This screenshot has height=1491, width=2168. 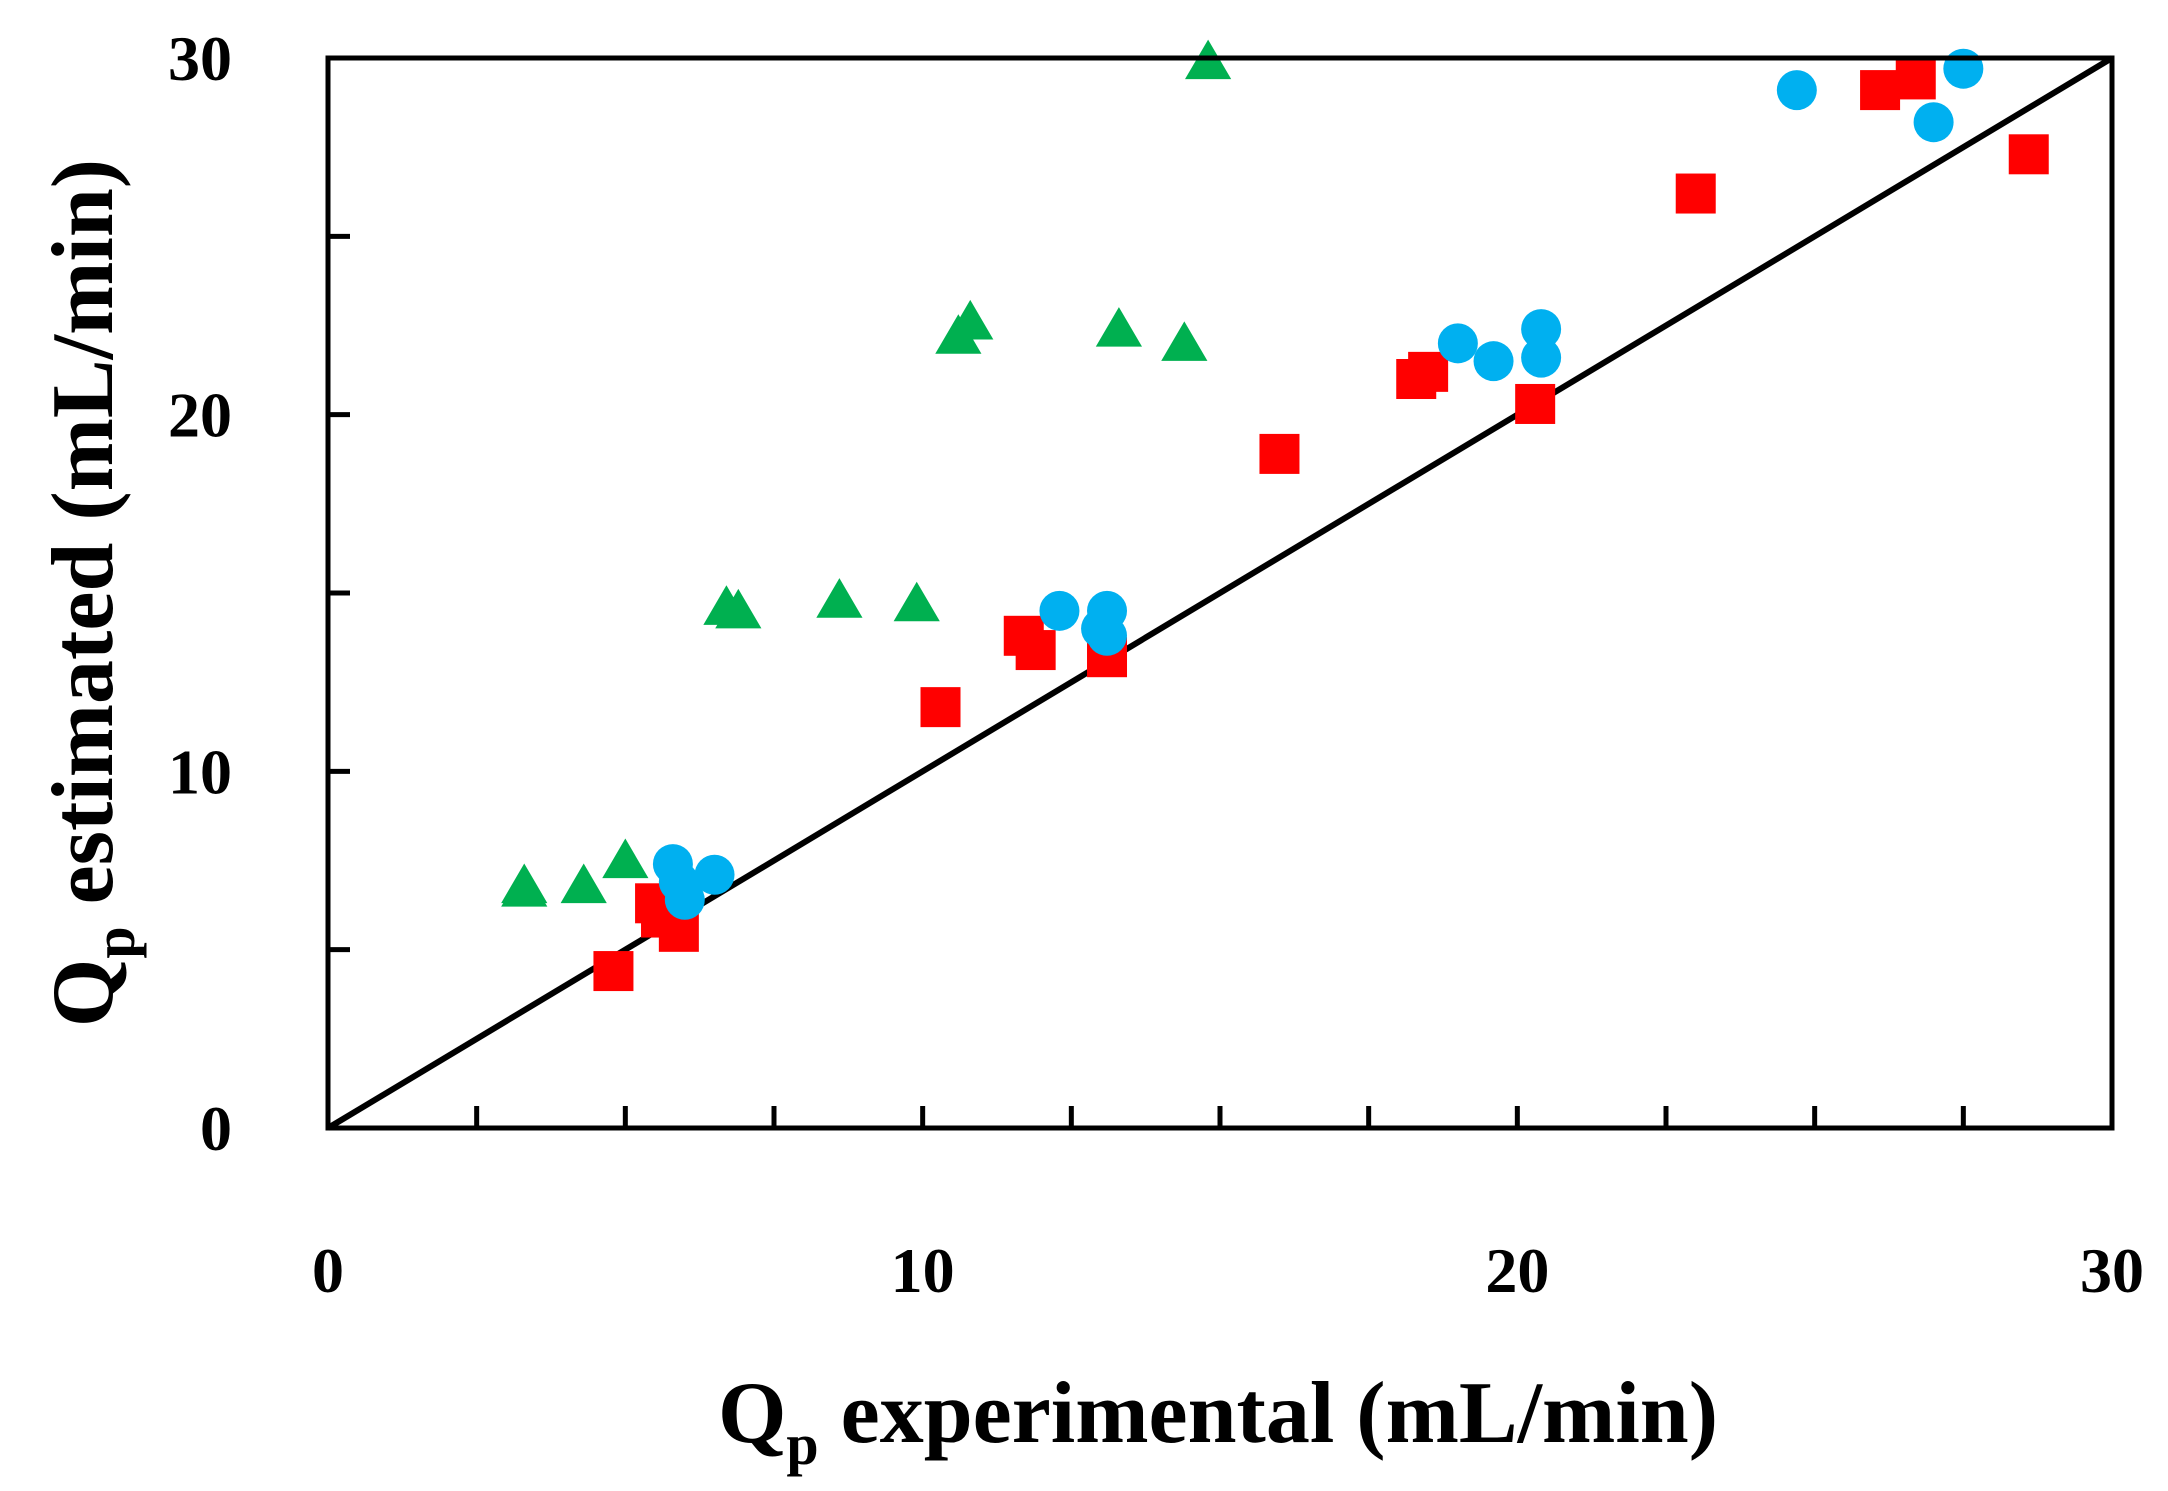 I want to click on x-axis-title: Qp experimental (mL/min), so click(x=1218, y=1421).